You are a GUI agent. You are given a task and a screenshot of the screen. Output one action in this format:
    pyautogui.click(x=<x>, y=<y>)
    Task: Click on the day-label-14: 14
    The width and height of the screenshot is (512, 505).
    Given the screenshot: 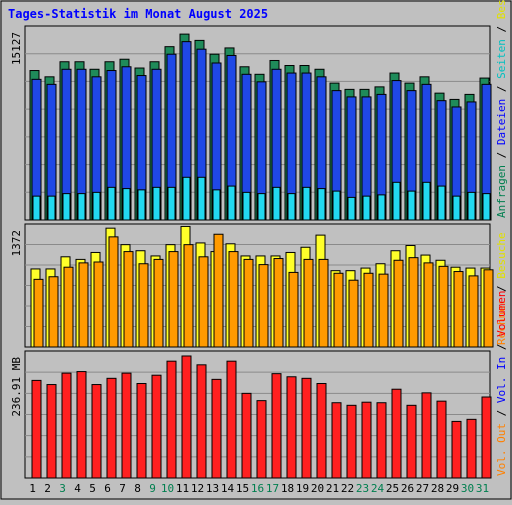 What is the action you would take?
    pyautogui.click(x=228, y=488)
    